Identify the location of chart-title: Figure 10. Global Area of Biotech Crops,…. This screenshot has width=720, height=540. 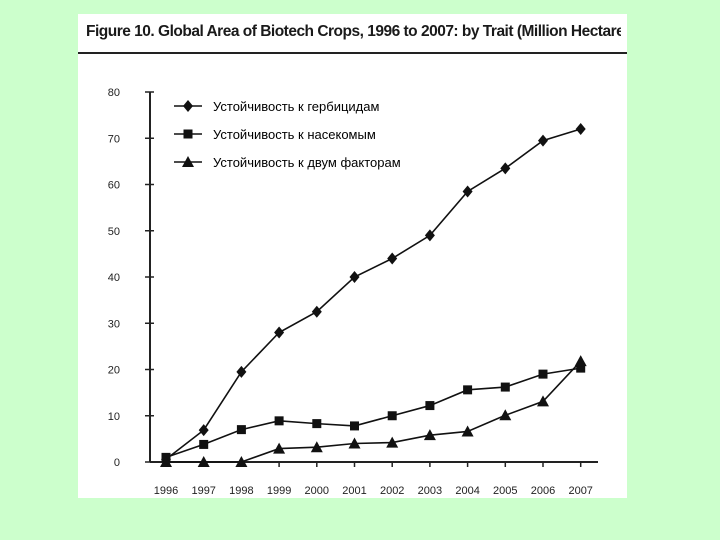
(353, 31).